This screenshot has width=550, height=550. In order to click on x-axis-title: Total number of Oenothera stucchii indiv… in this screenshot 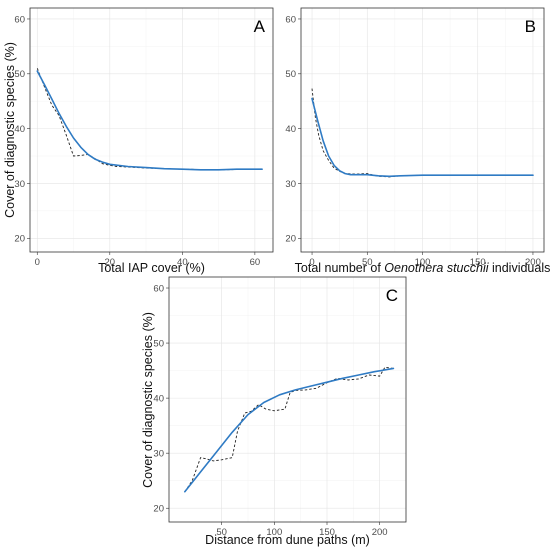, I will do `click(422, 268)`.